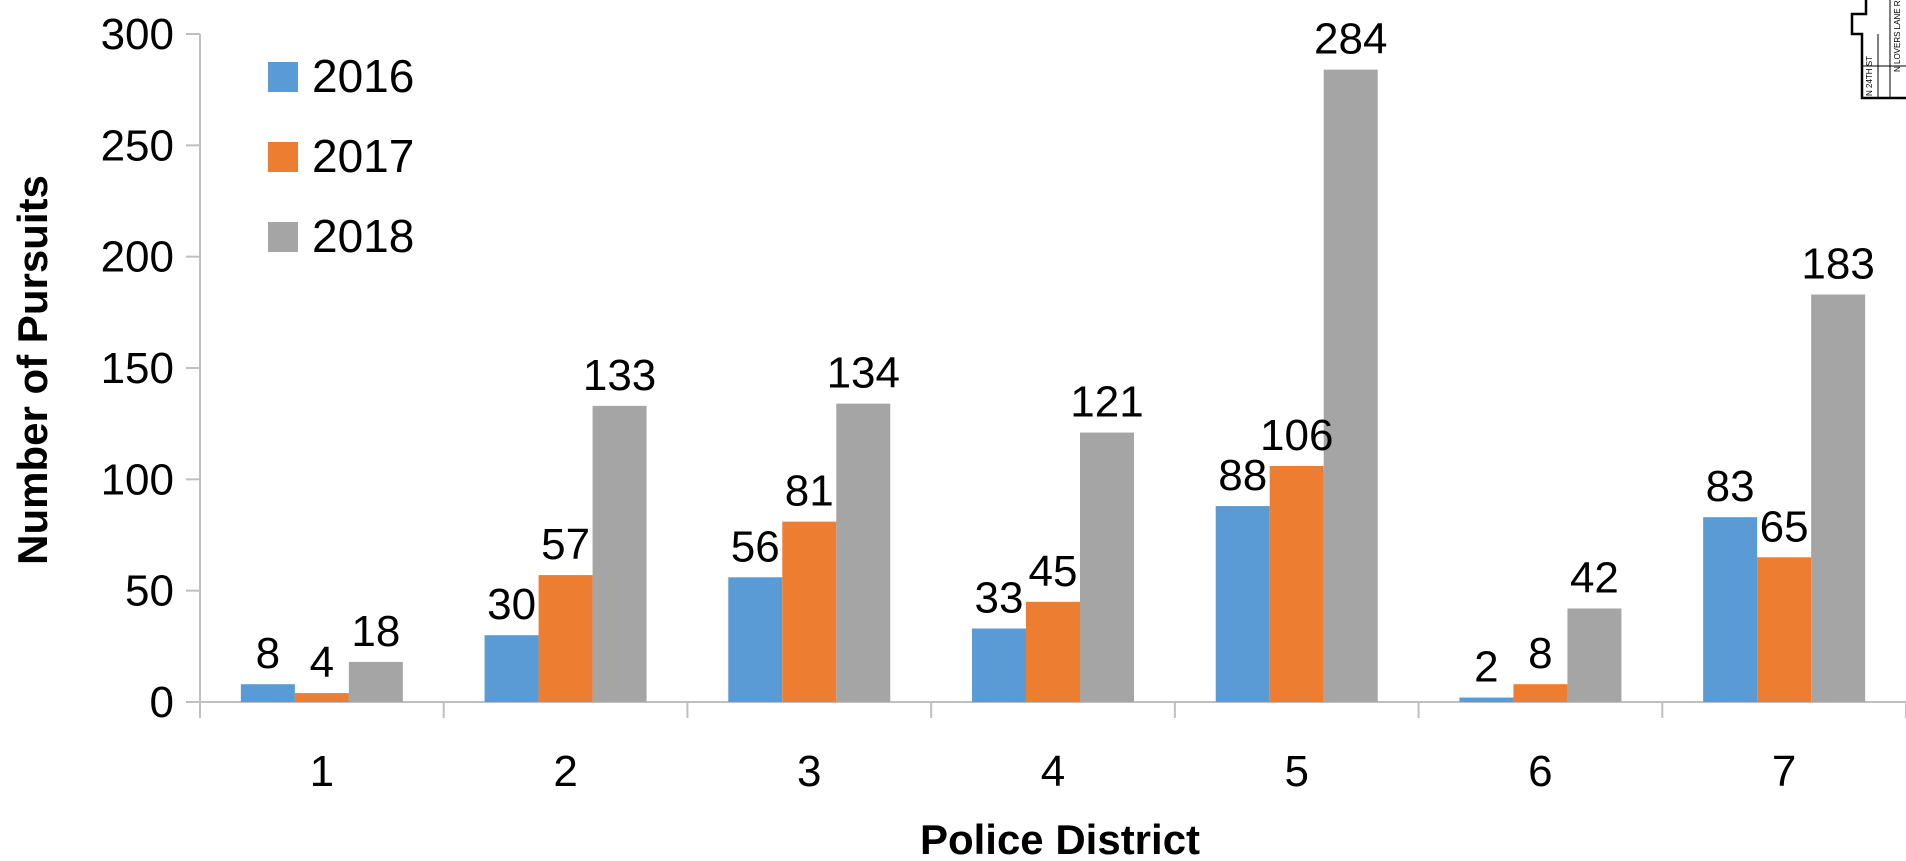 The image size is (1906, 861). What do you see at coordinates (1296, 771) in the screenshot?
I see `x-tick-label: 5` at bounding box center [1296, 771].